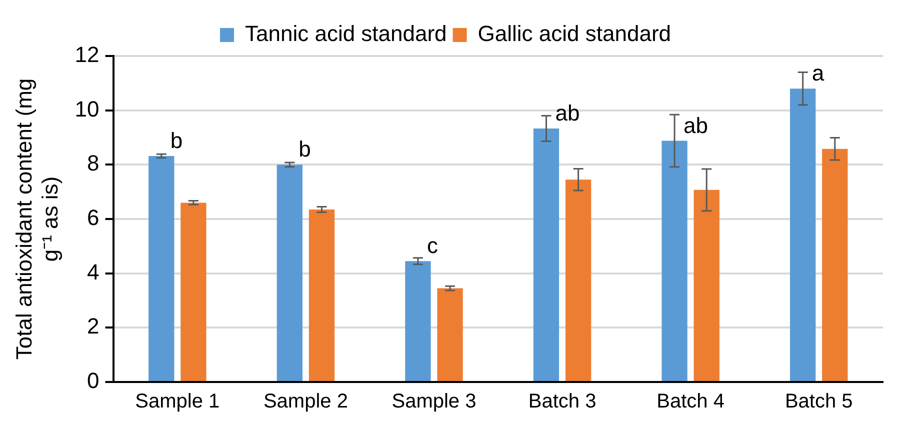  Describe the element at coordinates (305, 401) in the screenshot. I see `x-tick-label: Sample 2` at that location.